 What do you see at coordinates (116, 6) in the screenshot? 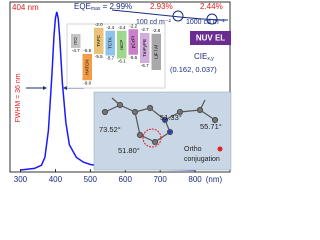
I see `eqe-value: = 2.99%` at bounding box center [116, 6].